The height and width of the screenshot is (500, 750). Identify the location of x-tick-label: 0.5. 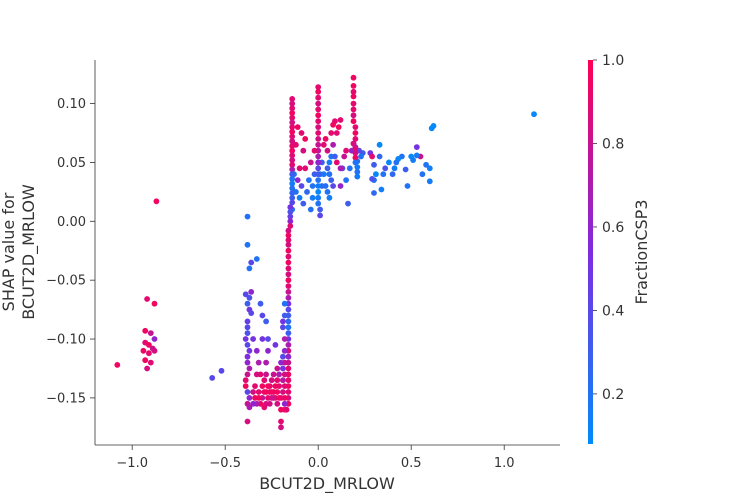
(411, 463).